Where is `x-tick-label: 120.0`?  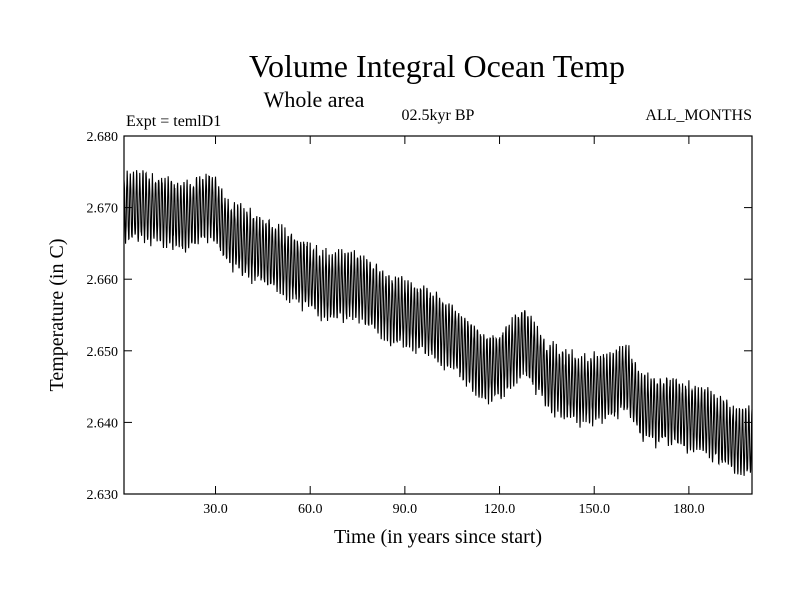 x-tick-label: 120.0 is located at coordinates (500, 509).